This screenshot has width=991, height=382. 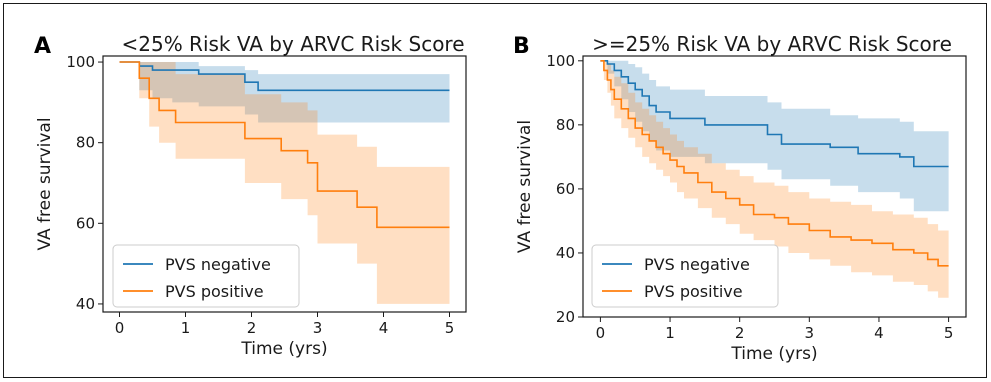 What do you see at coordinates (521, 46) in the screenshot?
I see `panel-label: B` at bounding box center [521, 46].